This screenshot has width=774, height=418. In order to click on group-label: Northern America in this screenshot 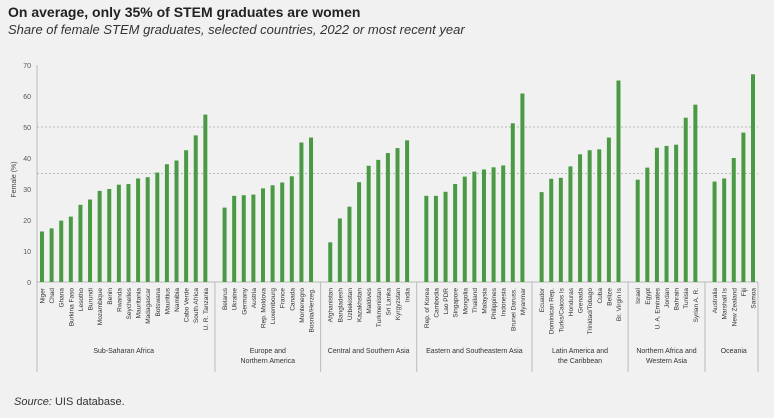, I will do `click(268, 361)`.